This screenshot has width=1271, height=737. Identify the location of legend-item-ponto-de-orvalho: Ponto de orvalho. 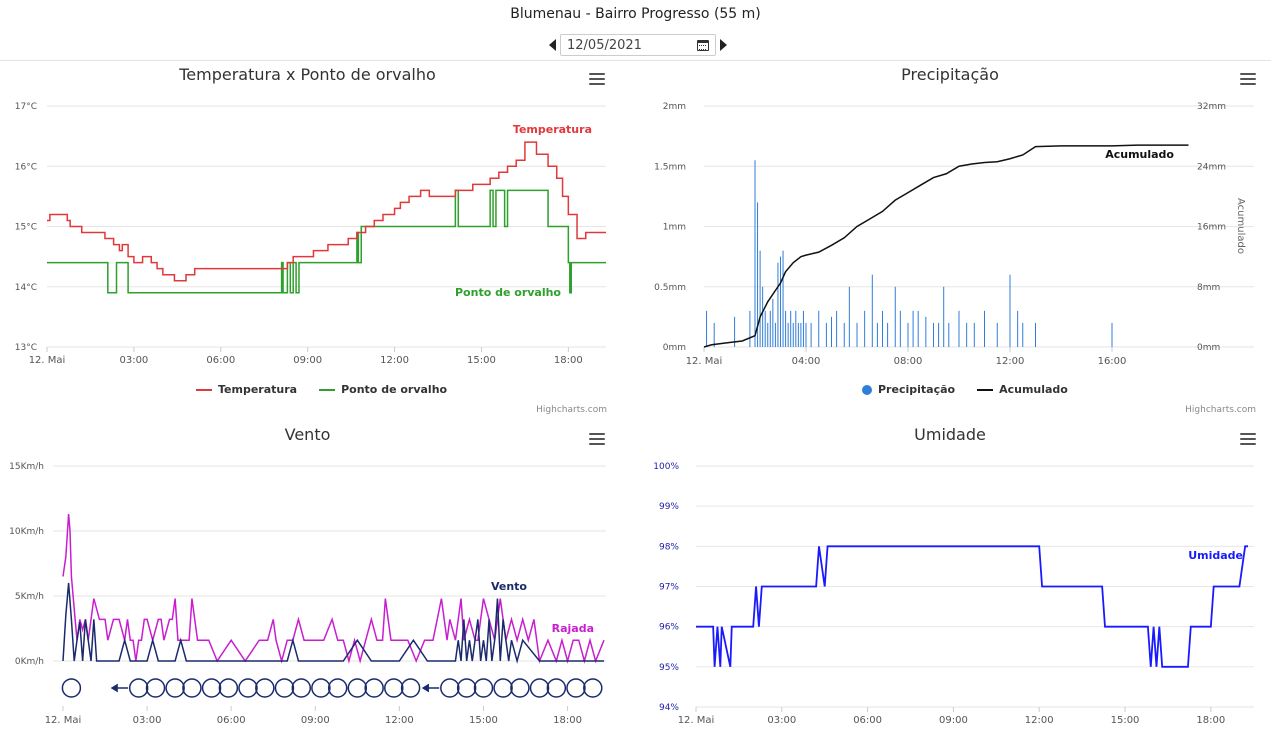
(383, 389).